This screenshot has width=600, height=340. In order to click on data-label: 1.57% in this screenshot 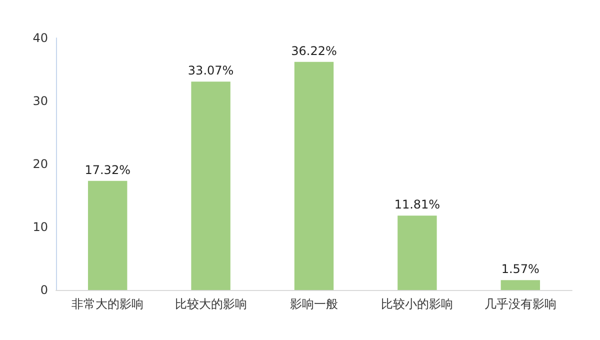, I will do `click(520, 269)`.